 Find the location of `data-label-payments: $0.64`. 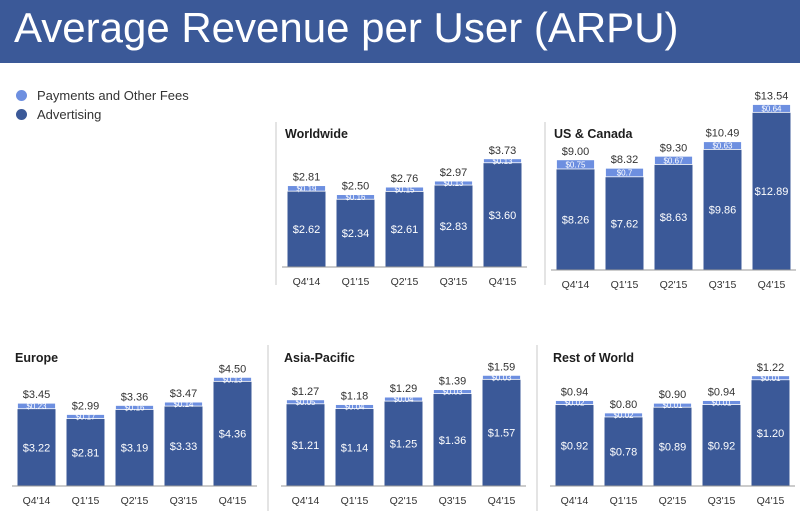

data-label-payments: $0.64 is located at coordinates (771, 108).